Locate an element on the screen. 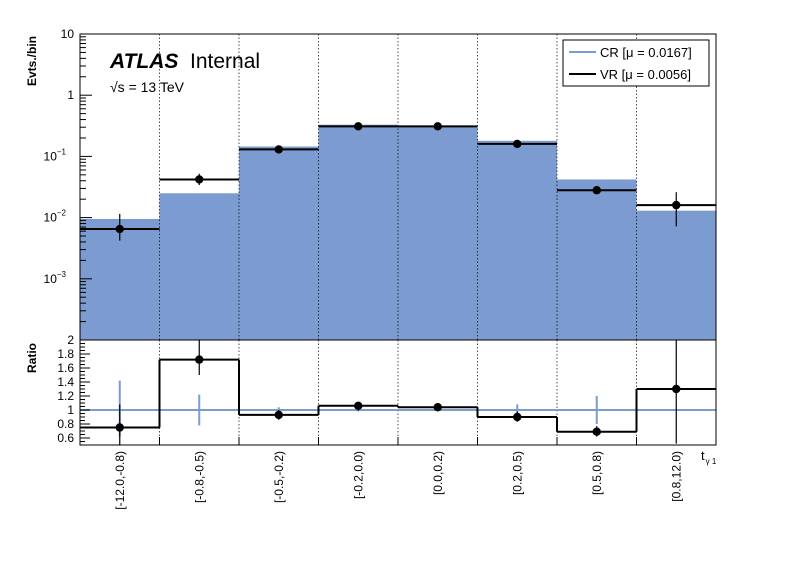 This screenshot has width=796, height=577. x-category-label-0: [-12.0,-0.8) is located at coordinates (120, 480).